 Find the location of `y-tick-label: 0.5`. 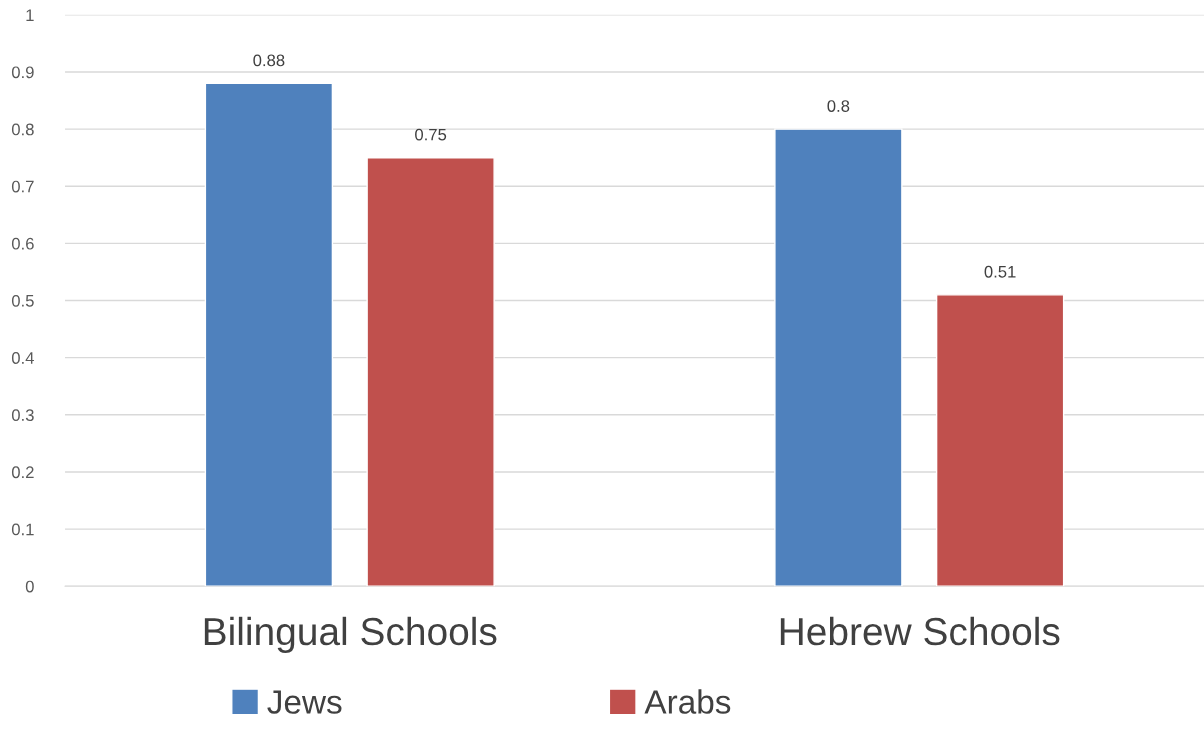

y-tick-label: 0.5 is located at coordinates (22, 300).